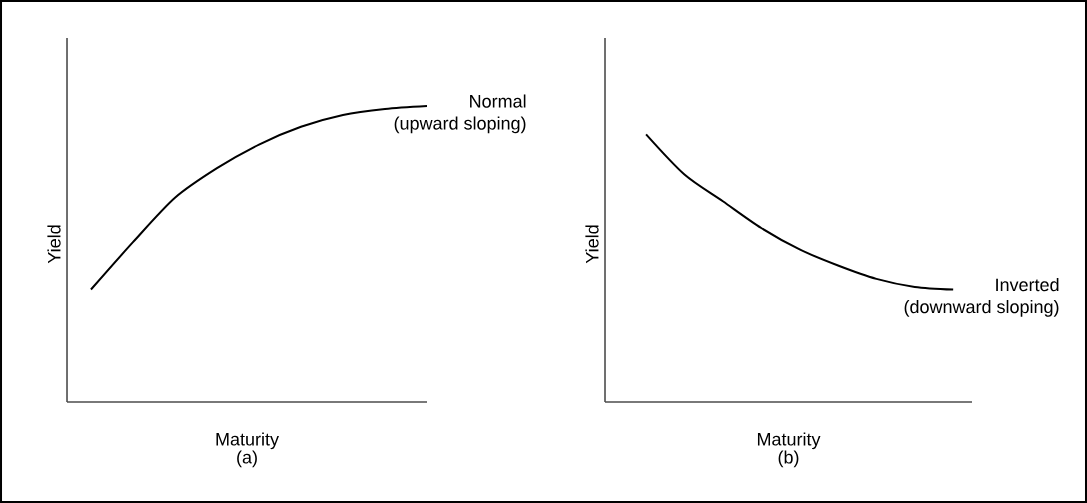 This screenshot has width=1087, height=503. I want to click on text: Normal, so click(498, 101).